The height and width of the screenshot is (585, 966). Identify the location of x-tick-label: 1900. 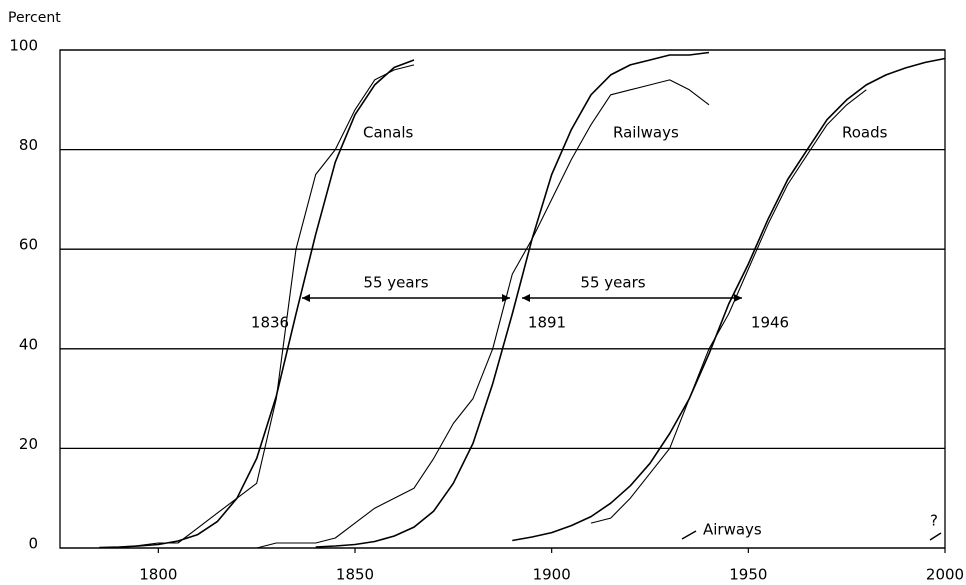
(552, 575).